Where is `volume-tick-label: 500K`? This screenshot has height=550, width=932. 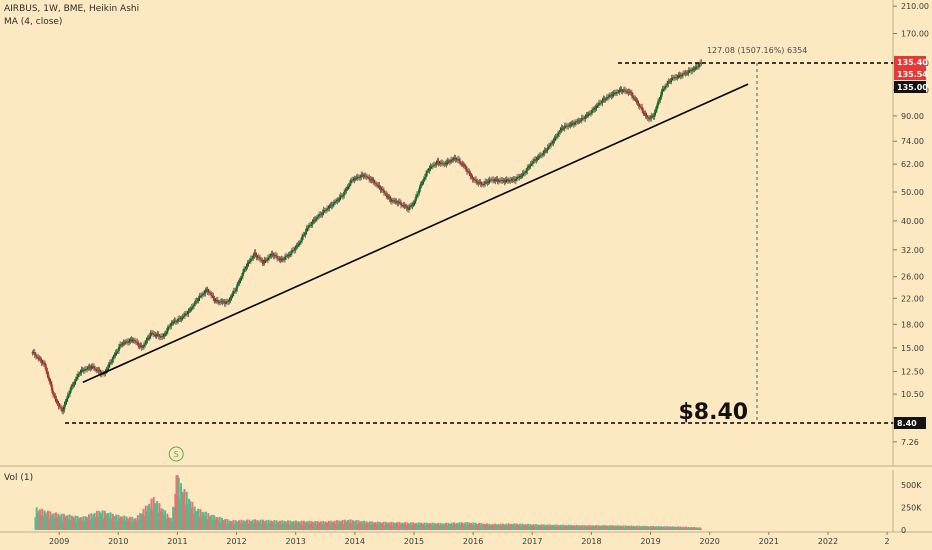
volume-tick-label: 500K is located at coordinates (911, 485).